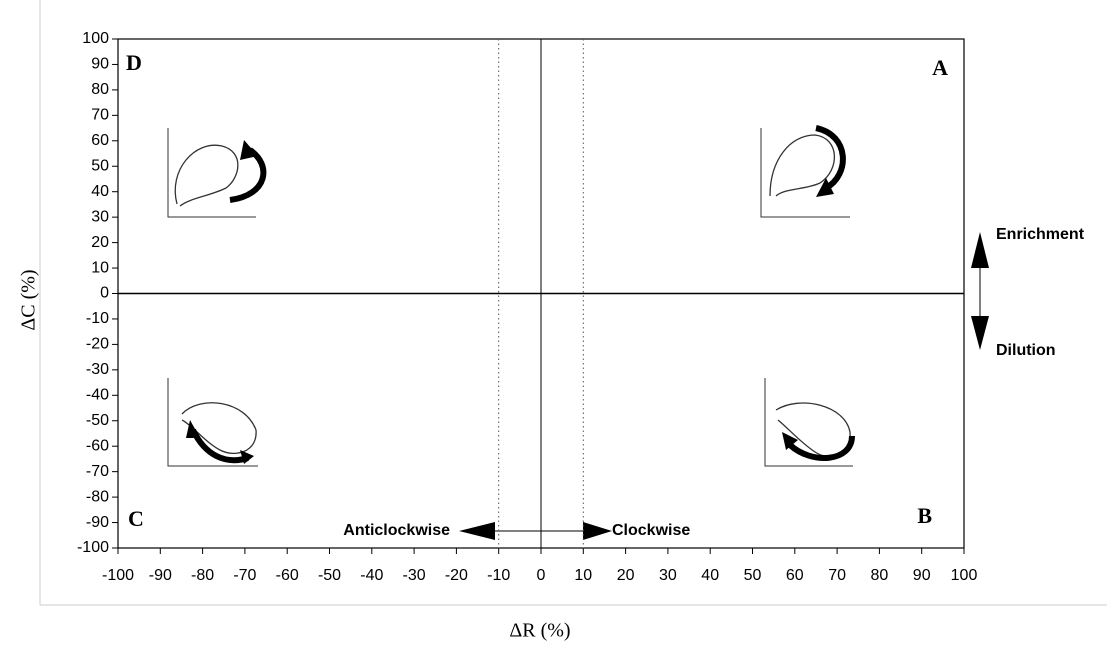 This screenshot has height=647, width=1107. Describe the element at coordinates (287, 575) in the screenshot. I see `x-tick-label: -60` at that location.